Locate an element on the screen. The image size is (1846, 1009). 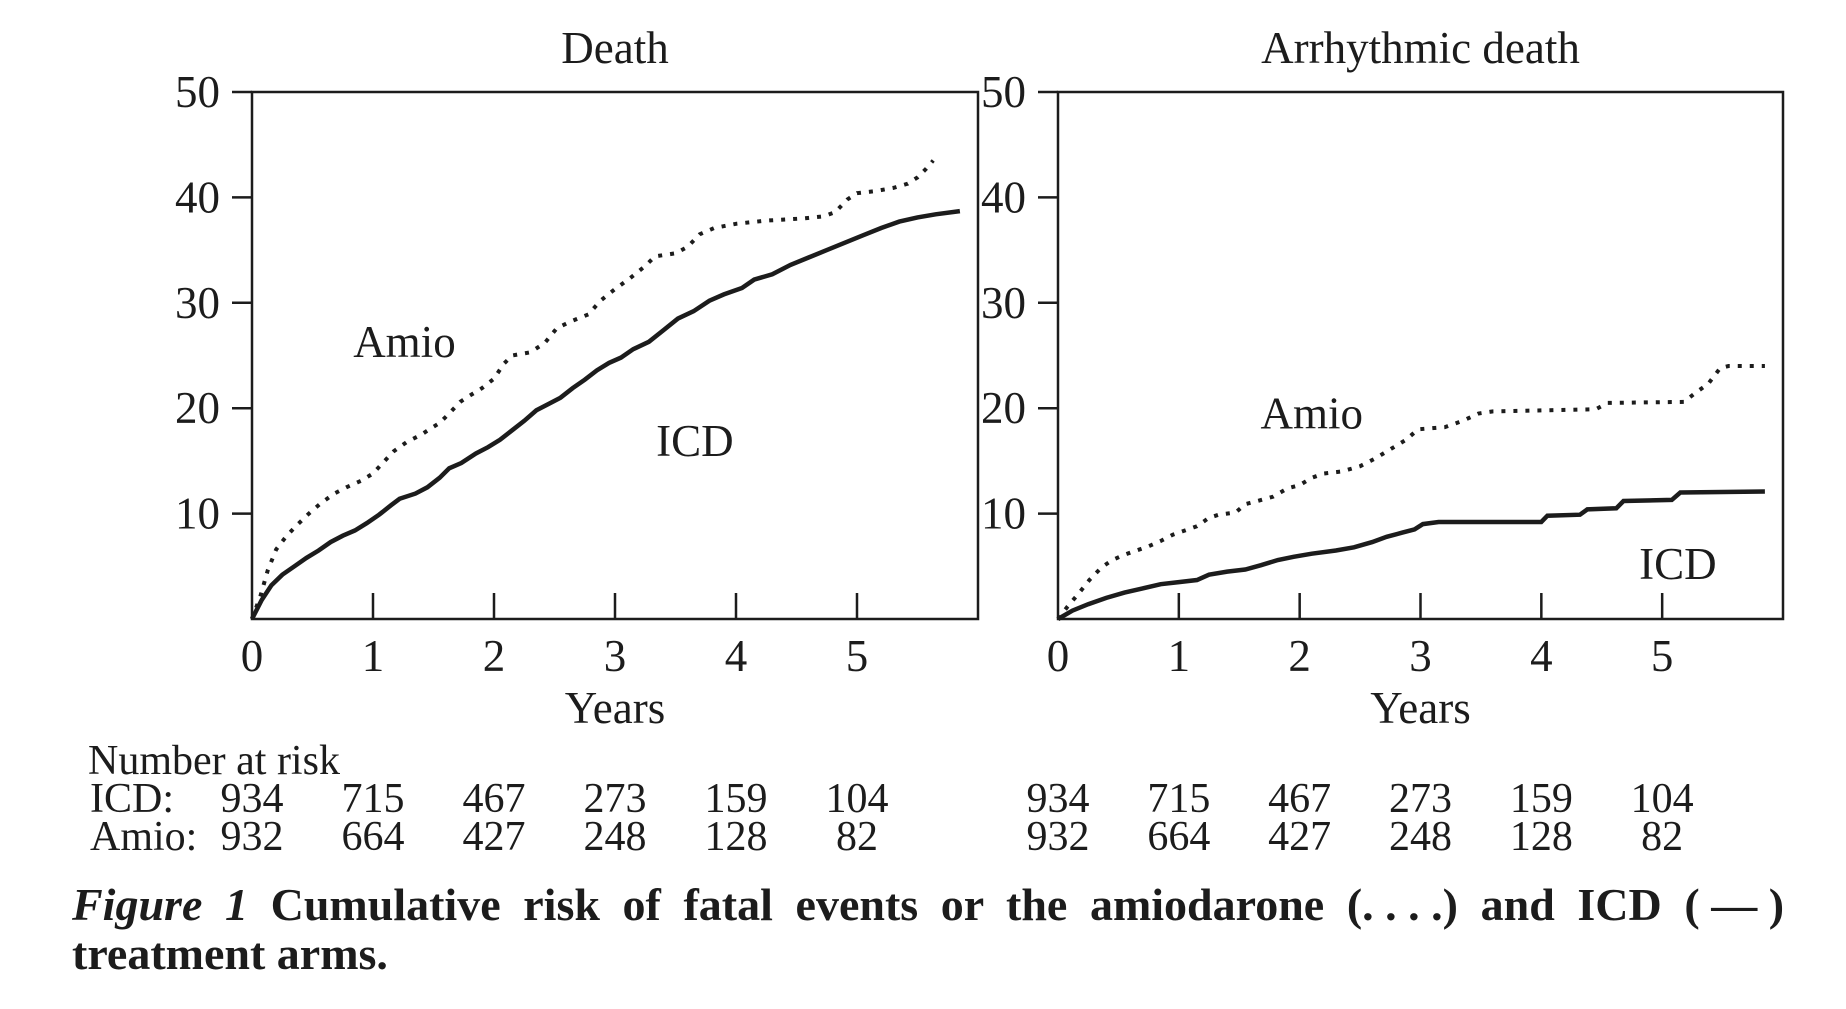
series-line-amio is located at coordinates (1410, 492).